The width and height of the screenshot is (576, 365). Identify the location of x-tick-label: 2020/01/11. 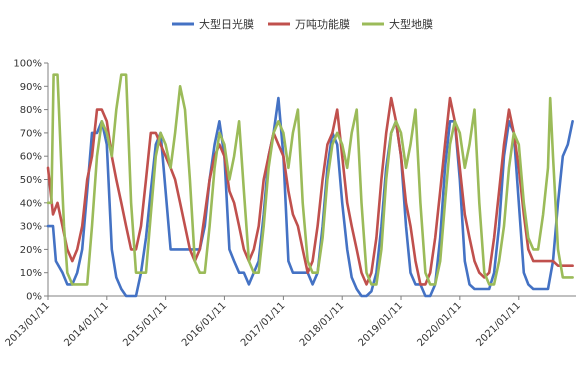
(439, 324).